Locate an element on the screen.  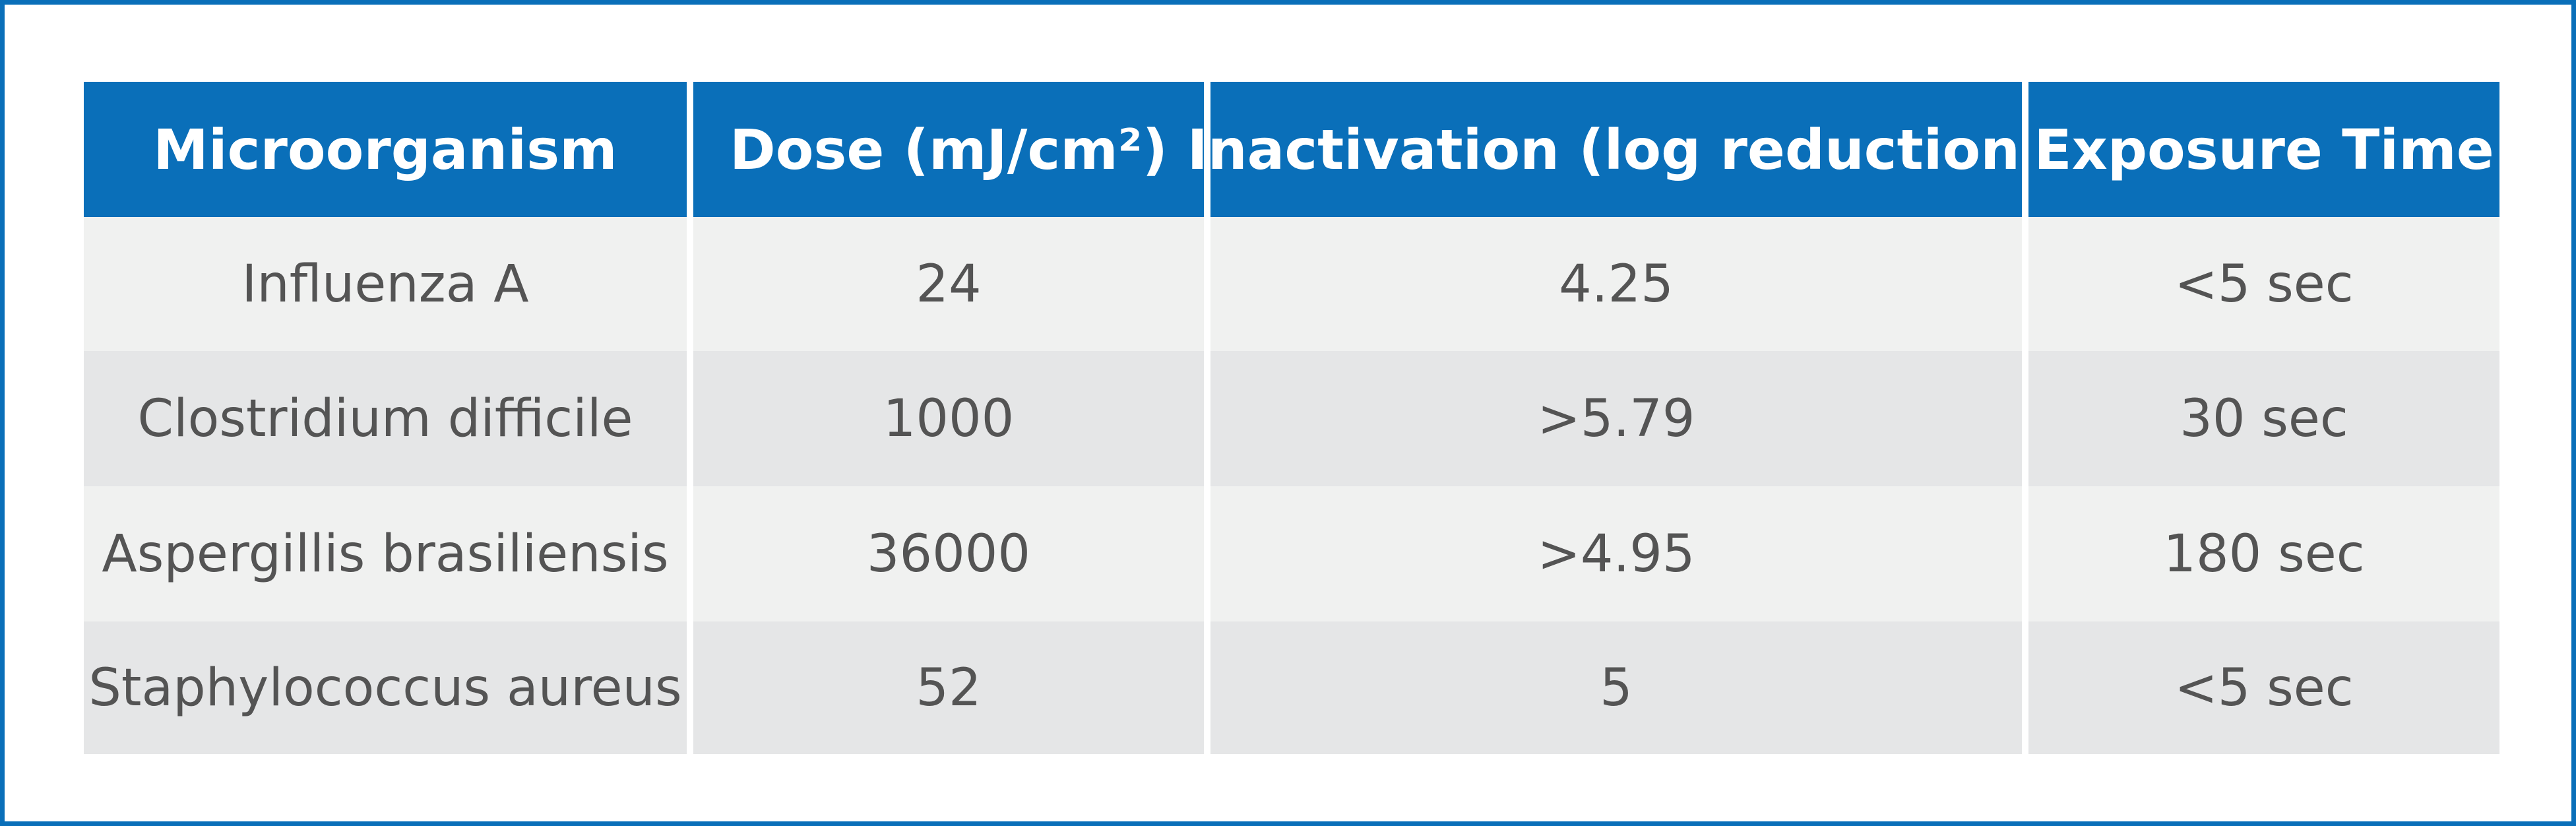
header-exposure-time: Exposure Time is located at coordinates (2263, 149).